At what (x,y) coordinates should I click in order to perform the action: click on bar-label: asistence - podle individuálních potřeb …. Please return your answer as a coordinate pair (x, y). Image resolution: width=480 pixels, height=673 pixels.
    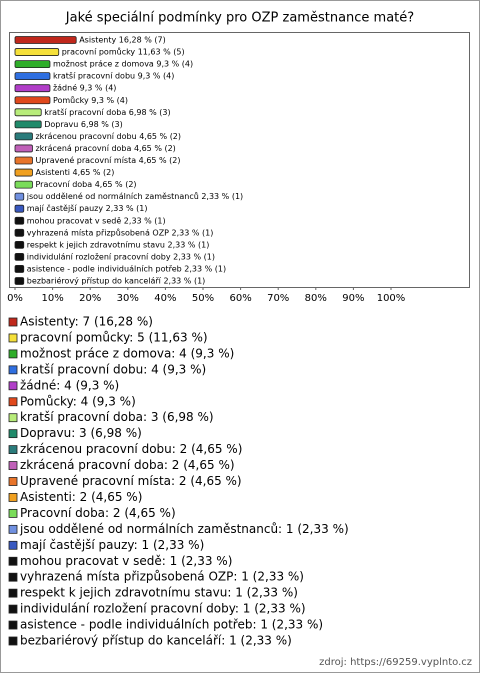
    Looking at the image, I should click on (126, 268).